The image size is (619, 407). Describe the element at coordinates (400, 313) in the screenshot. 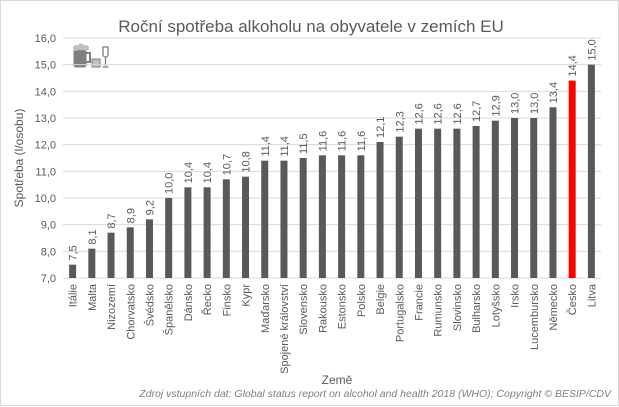

I see `x-tick-label: Portugalsko` at that location.